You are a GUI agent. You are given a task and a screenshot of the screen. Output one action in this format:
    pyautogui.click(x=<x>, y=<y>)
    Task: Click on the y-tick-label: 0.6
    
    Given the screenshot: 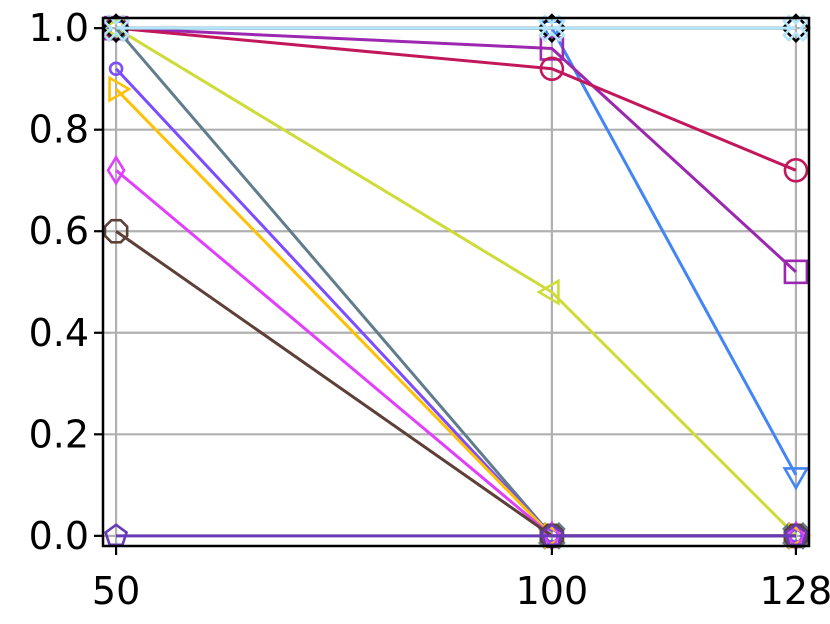 What is the action you would take?
    pyautogui.click(x=59, y=231)
    